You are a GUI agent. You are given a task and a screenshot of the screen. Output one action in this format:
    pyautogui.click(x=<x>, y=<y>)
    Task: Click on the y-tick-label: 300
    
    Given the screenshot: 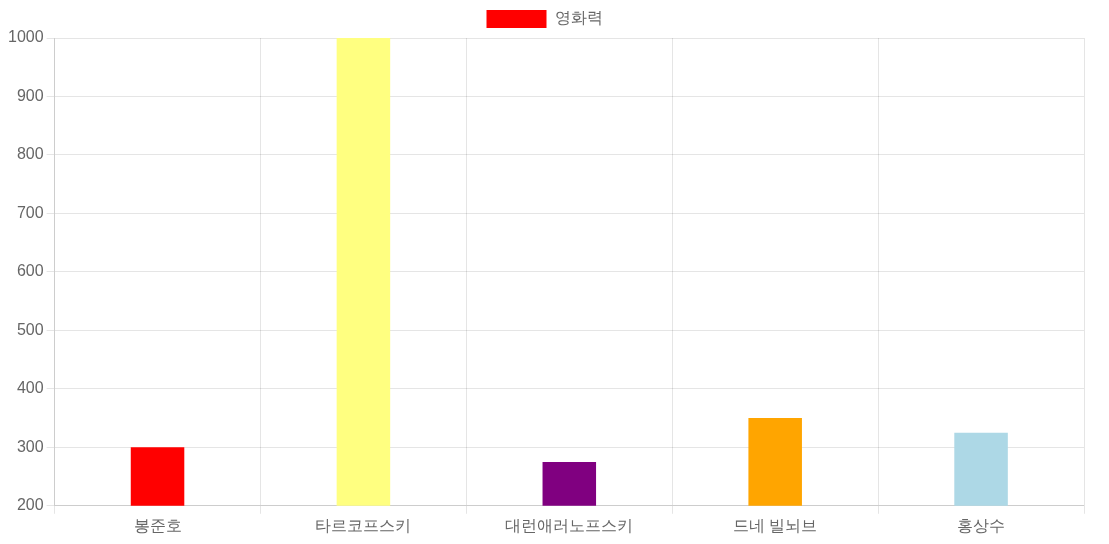 What is the action you would take?
    pyautogui.click(x=30, y=446)
    